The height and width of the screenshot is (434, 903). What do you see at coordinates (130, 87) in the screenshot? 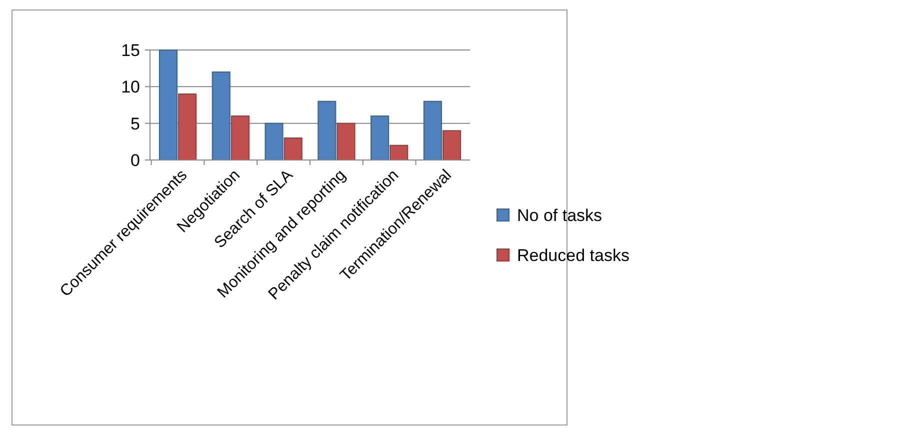
I see `y-tick-label: 10` at bounding box center [130, 87].